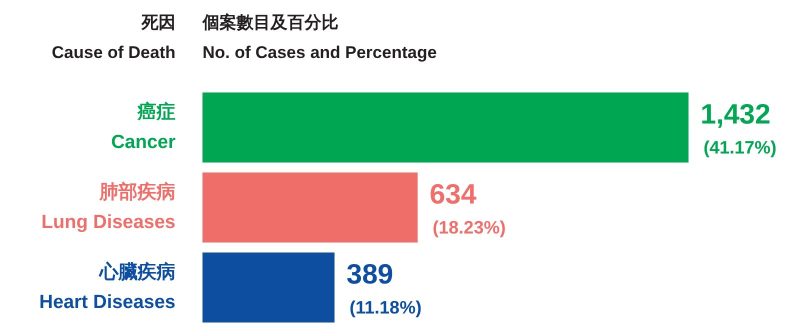 The width and height of the screenshot is (795, 333). I want to click on y-tick-label: 心臟疾病 Heart Diseases, so click(107, 287).